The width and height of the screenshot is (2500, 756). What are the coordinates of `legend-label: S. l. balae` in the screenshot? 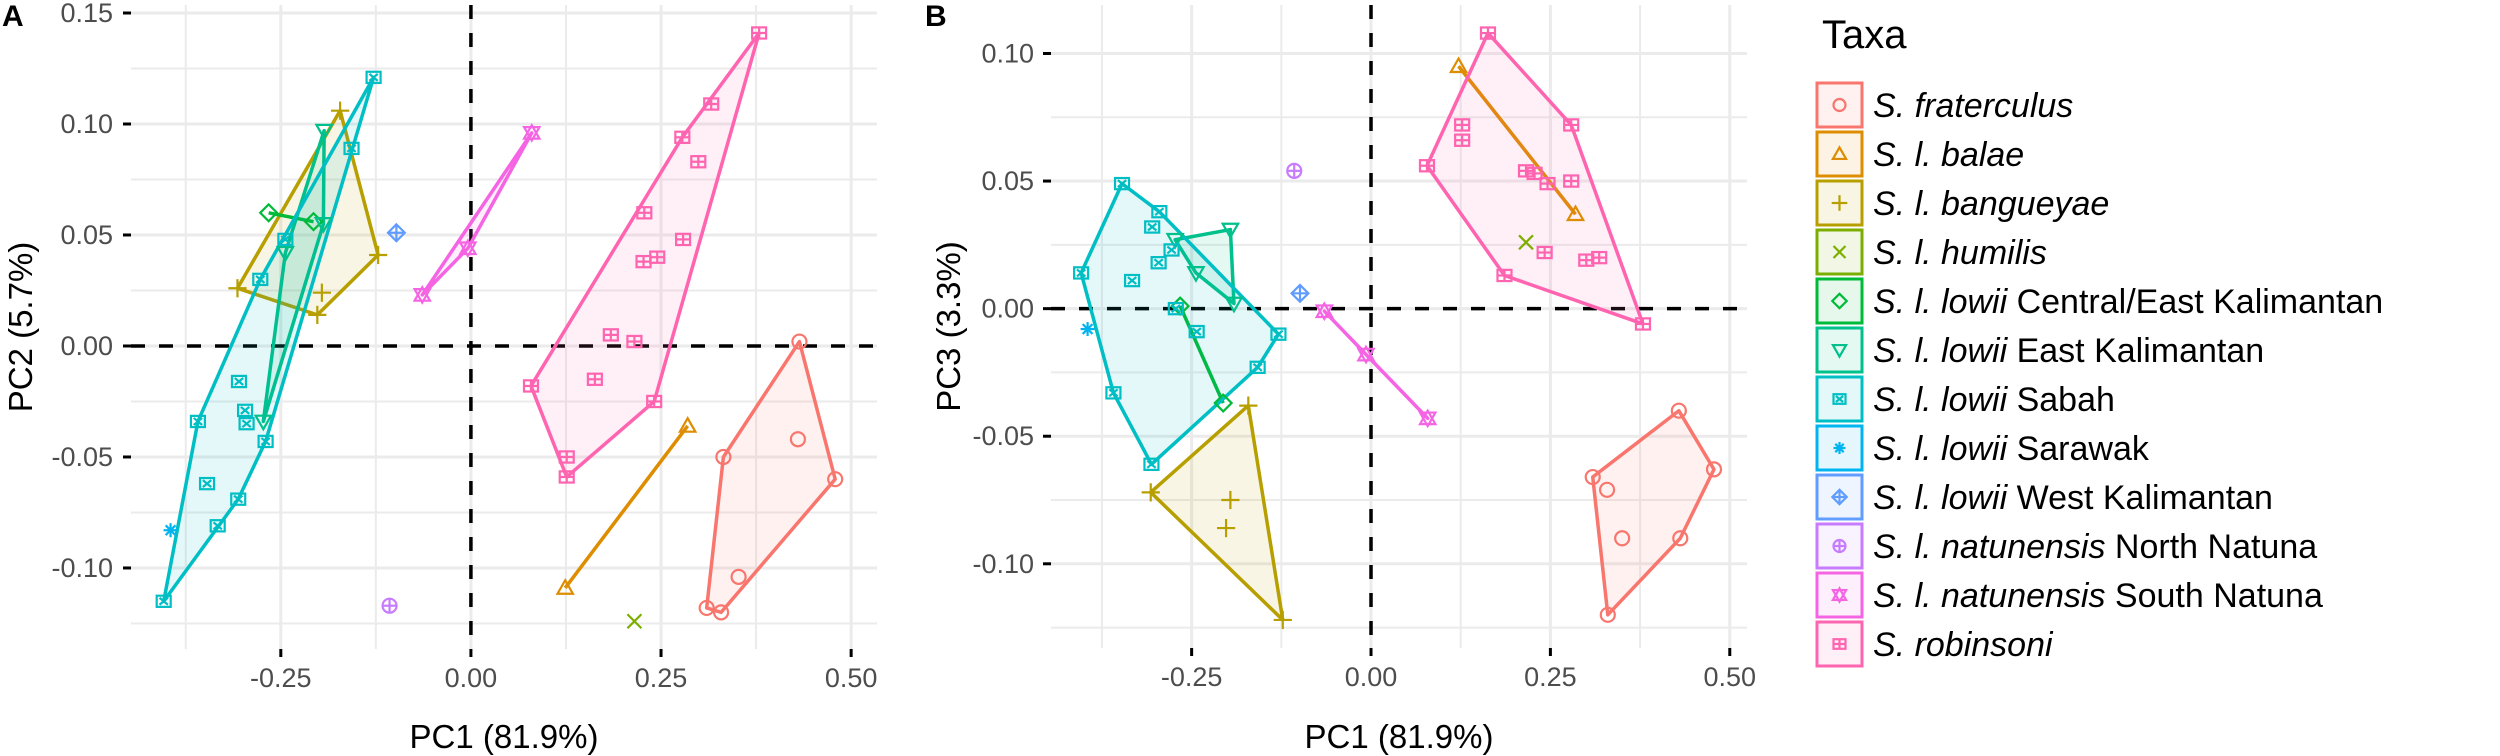 It's located at (1948, 155).